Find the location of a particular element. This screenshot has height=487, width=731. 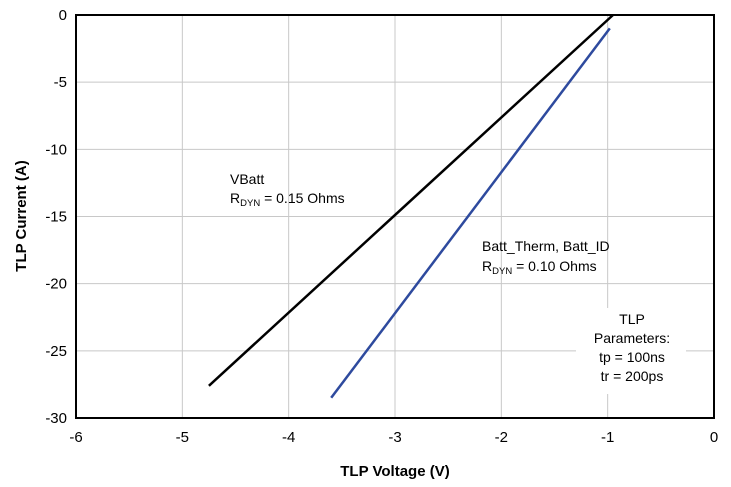

tlp-parameters-box is located at coordinates (631, 351).